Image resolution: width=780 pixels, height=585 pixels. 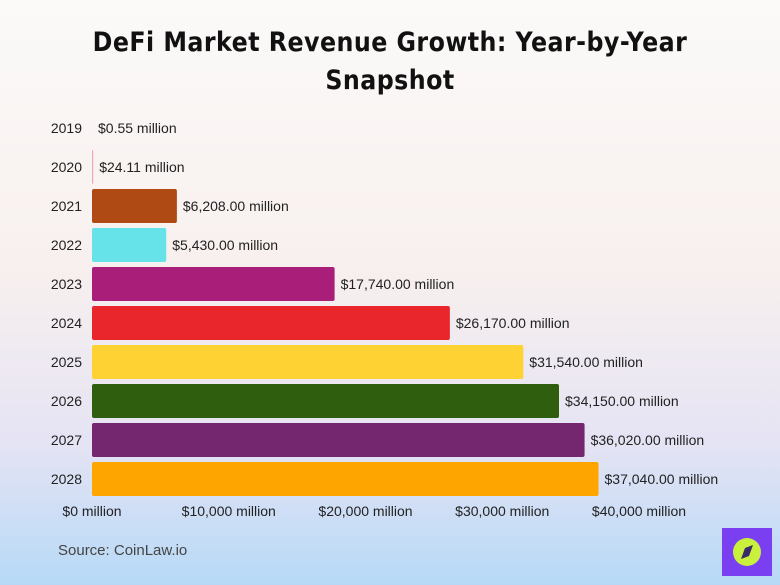 I want to click on x-tick-label: $10,000 million, so click(x=229, y=511).